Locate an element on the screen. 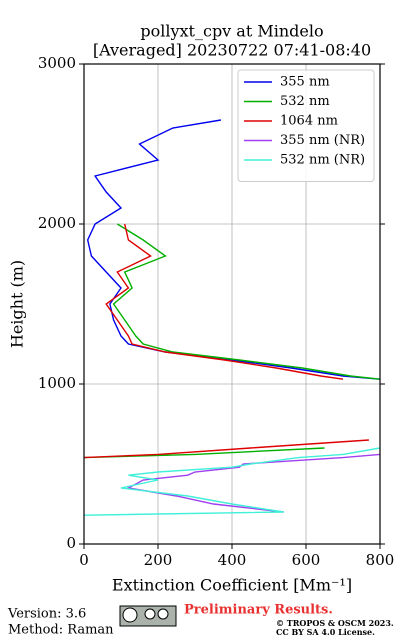 The width and height of the screenshot is (400, 640). chart-title: pollyxt_cpv at Mindelo is located at coordinates (231, 31).